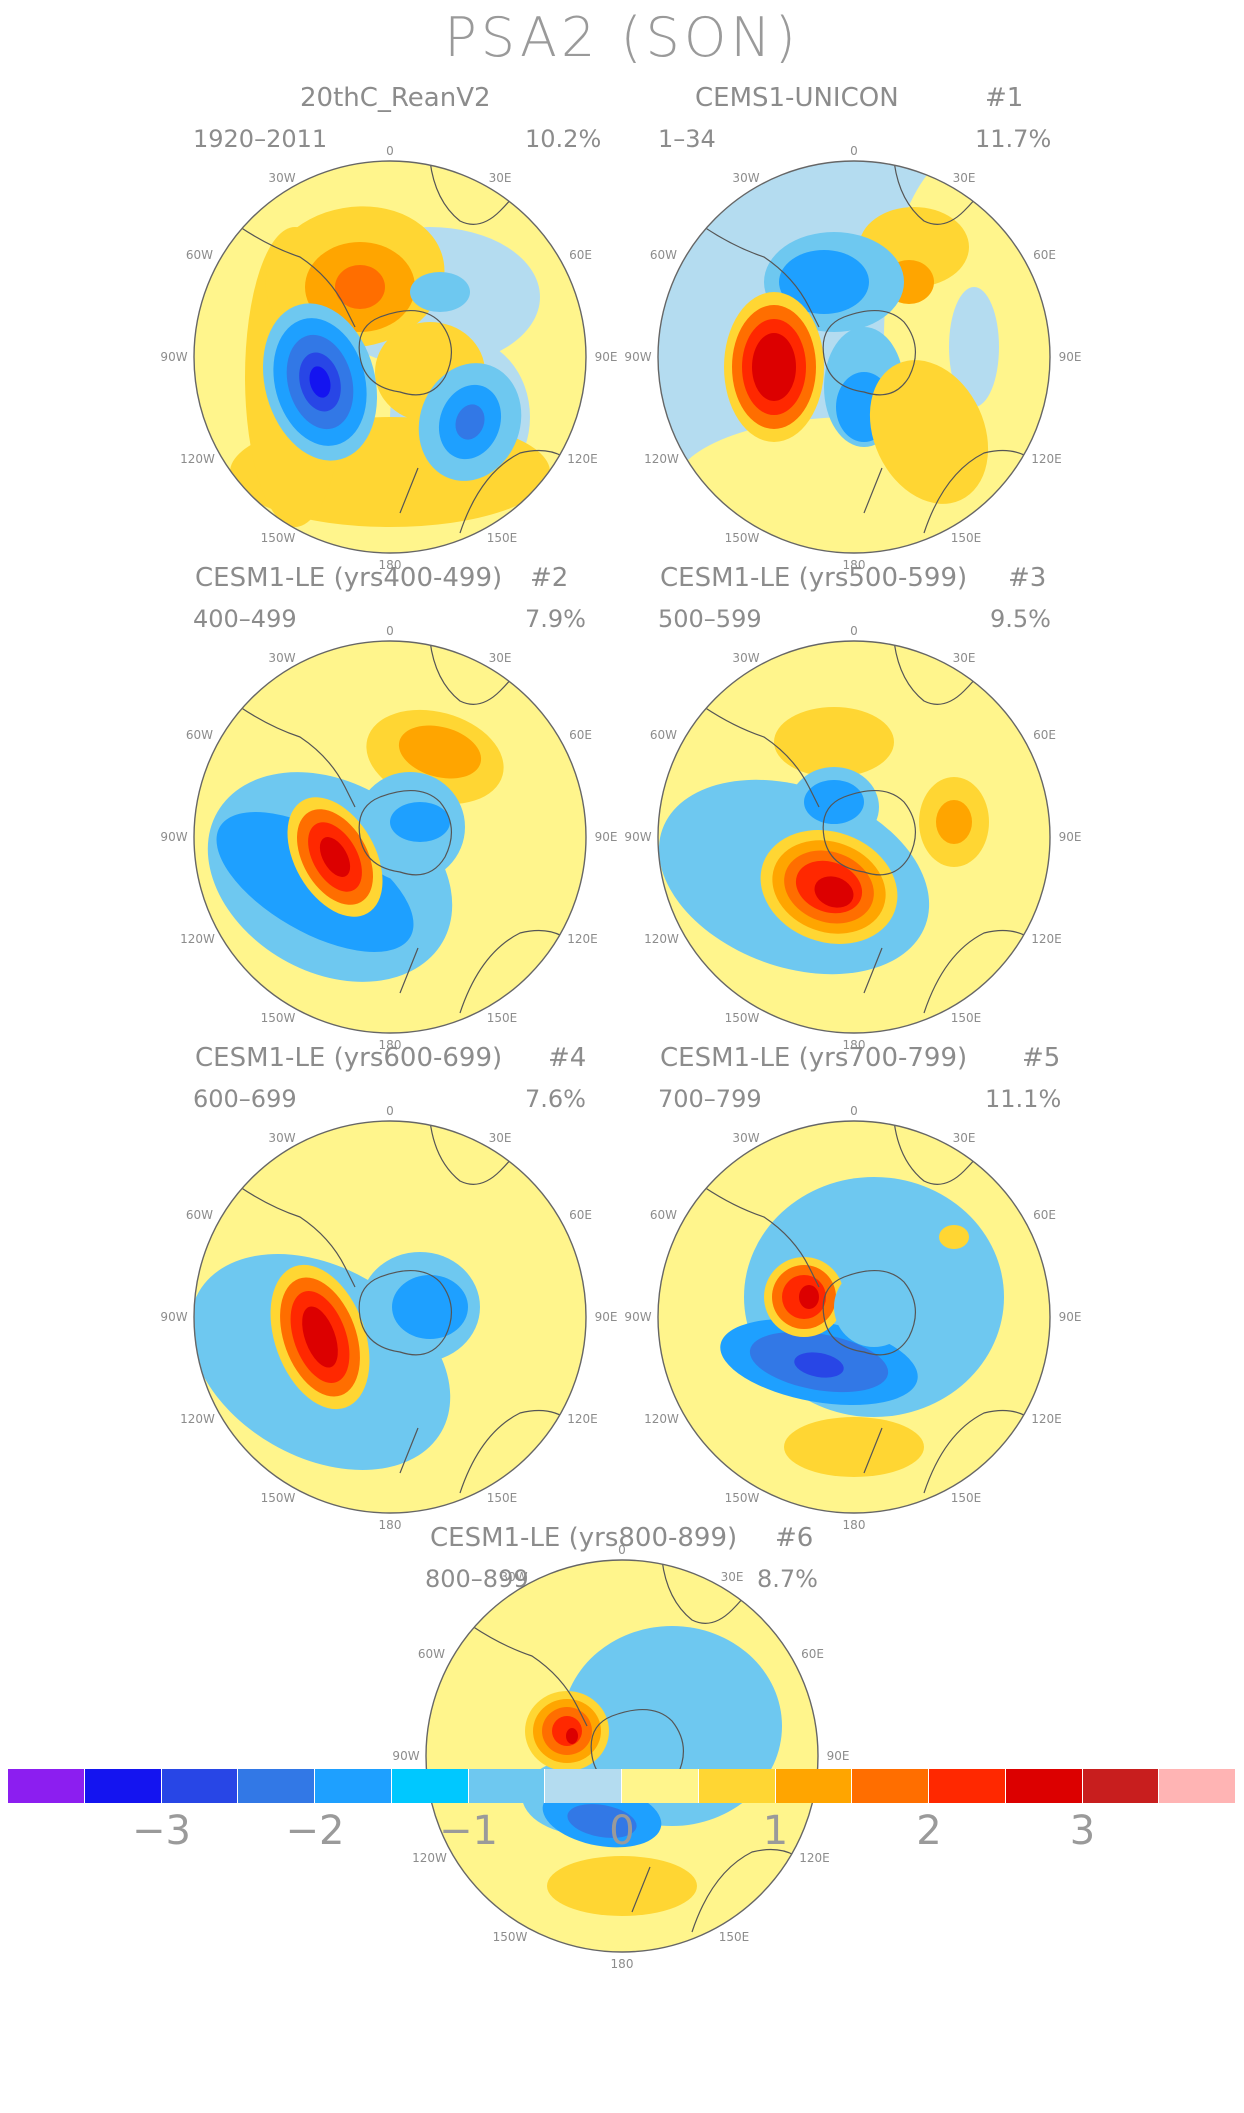 The height and width of the screenshot is (2113, 1244). I want to click on year-range-label: 800–899, so click(477, 1579).